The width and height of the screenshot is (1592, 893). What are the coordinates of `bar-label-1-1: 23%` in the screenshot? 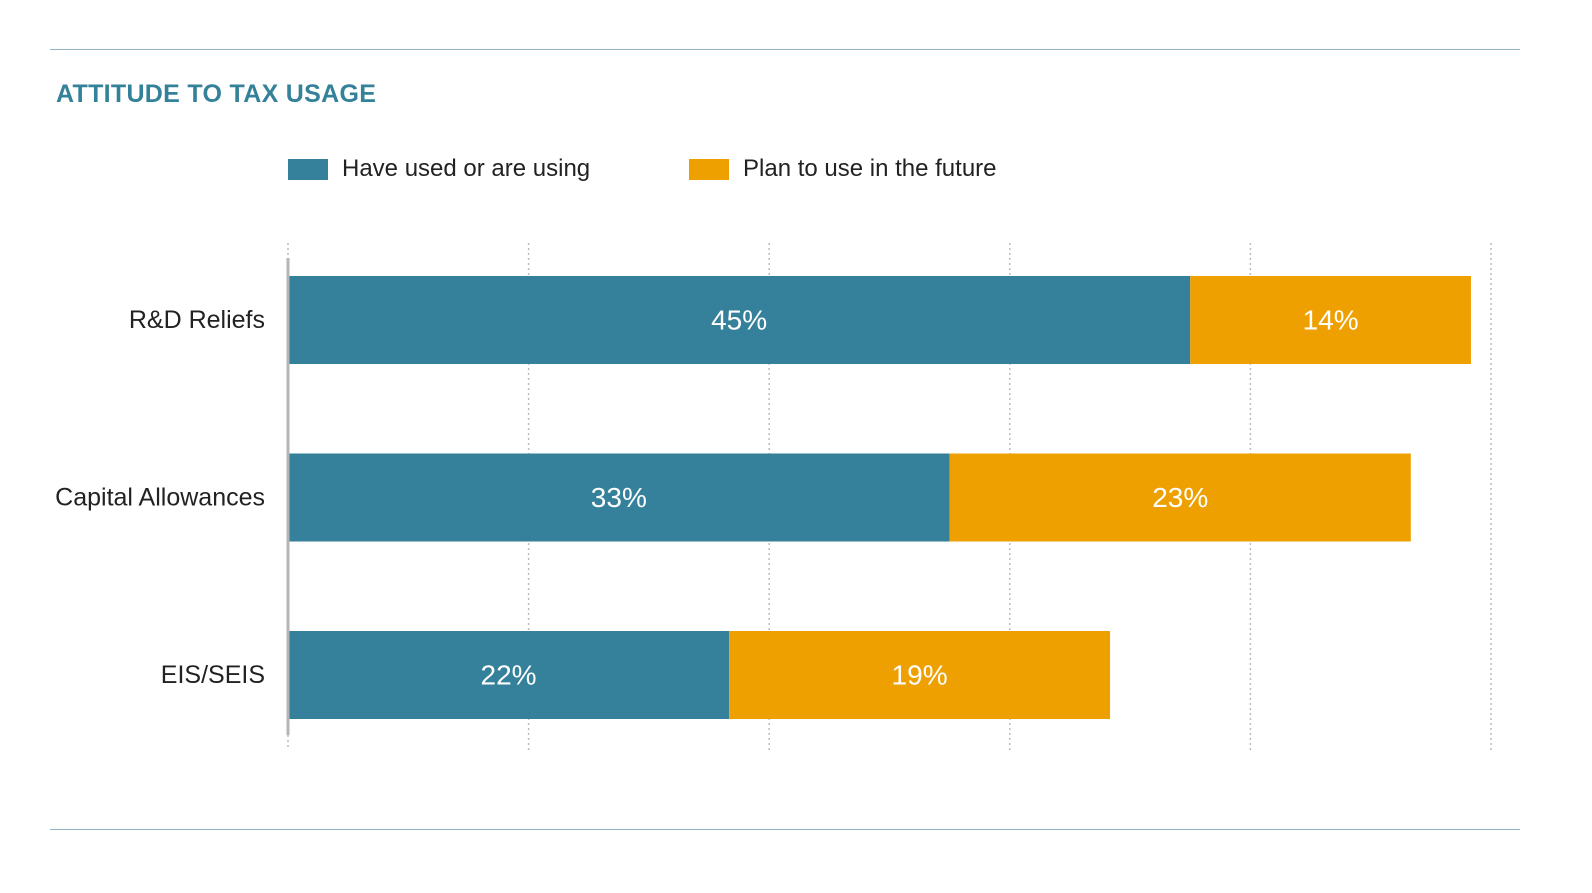 It's located at (1180, 497).